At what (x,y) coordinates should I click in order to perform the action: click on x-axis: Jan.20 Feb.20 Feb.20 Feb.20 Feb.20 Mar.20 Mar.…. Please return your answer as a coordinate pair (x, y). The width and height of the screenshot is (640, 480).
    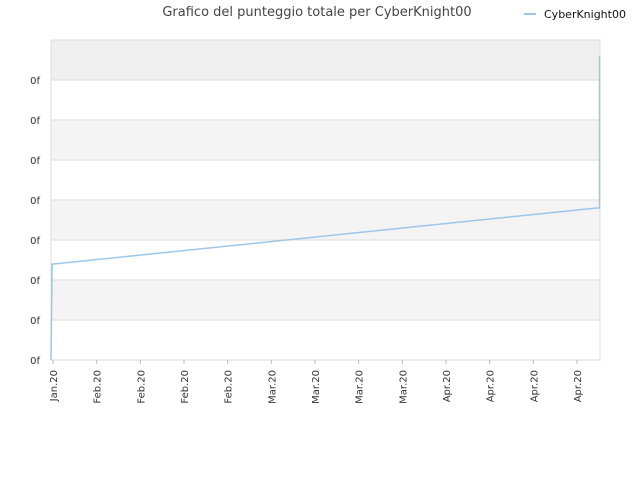
    Looking at the image, I should click on (316, 382).